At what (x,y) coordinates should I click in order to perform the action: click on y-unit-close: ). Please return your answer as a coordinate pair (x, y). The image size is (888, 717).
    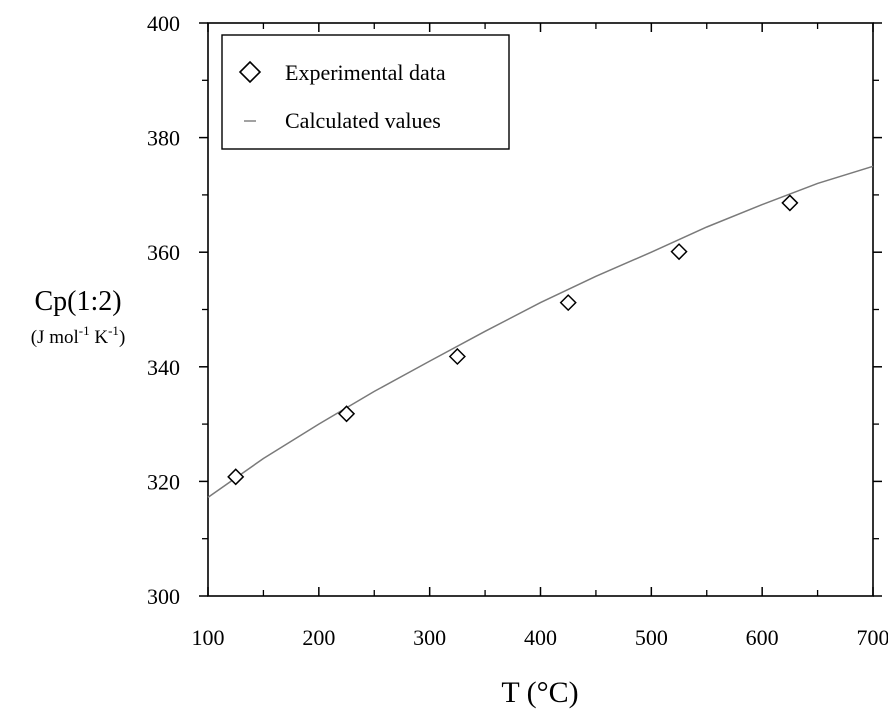
    Looking at the image, I should click on (122, 337).